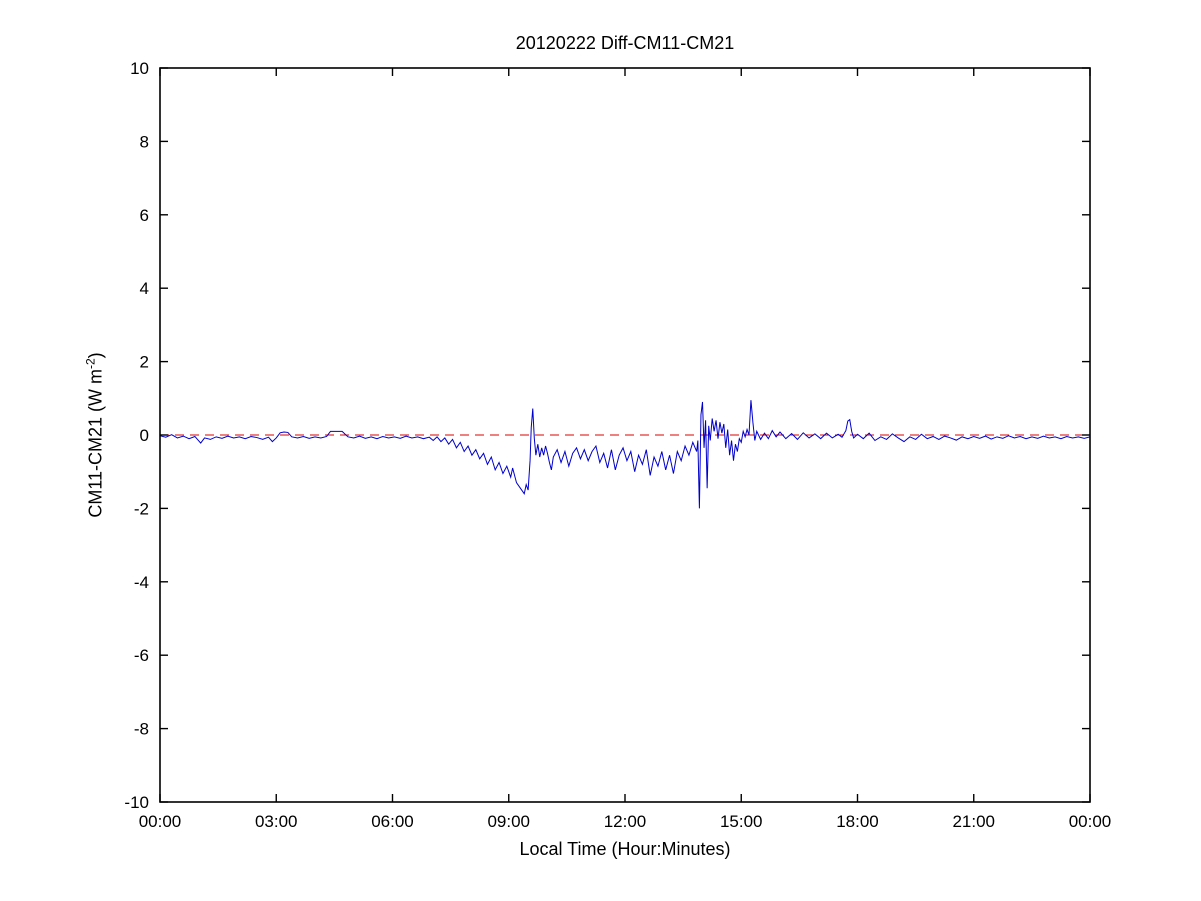  What do you see at coordinates (625, 821) in the screenshot?
I see `x-tick-label: 12:00` at bounding box center [625, 821].